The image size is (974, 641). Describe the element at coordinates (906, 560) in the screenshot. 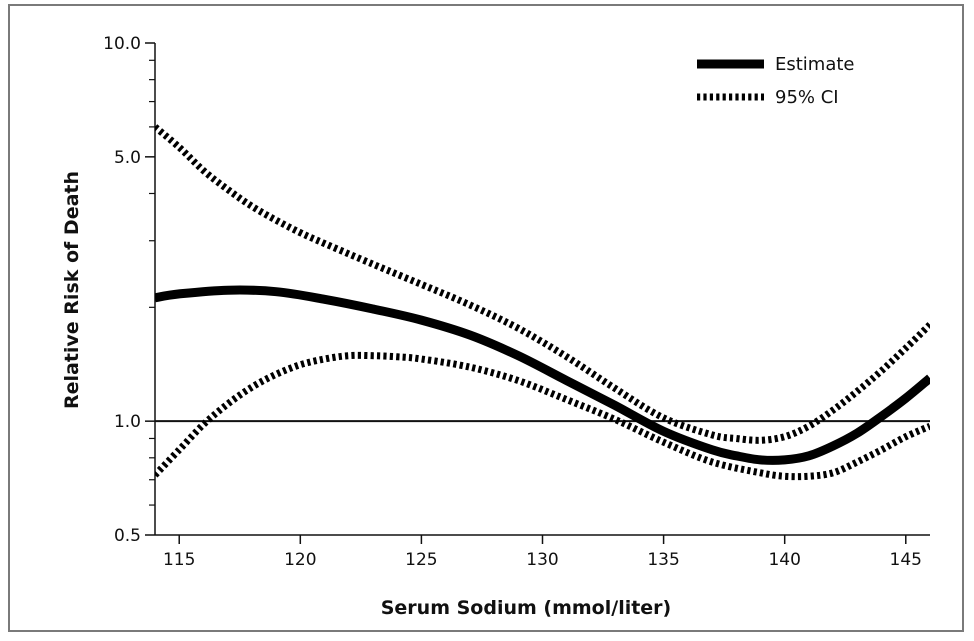

I see `x-tick-label: 145` at that location.